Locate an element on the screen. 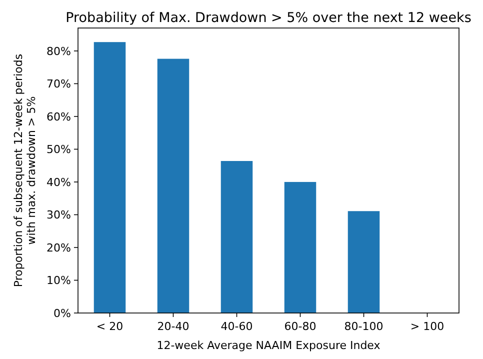 This screenshot has height=359, width=483. y-axis-title: Proportion of subsequent 12-week periods with max. drawdown > 5% is located at coordinates (25, 171).